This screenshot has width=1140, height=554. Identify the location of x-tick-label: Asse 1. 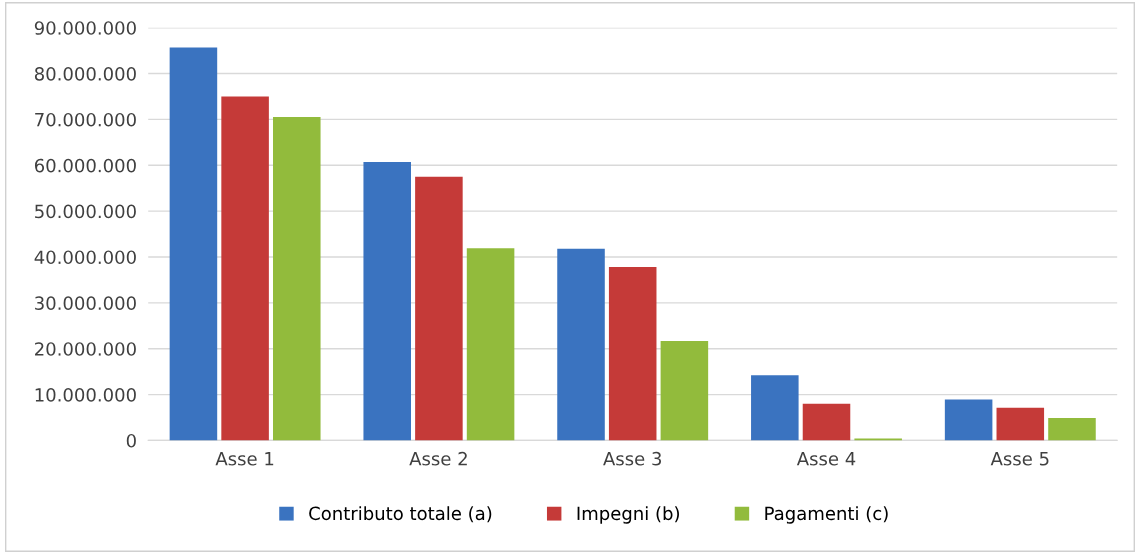
(244, 459).